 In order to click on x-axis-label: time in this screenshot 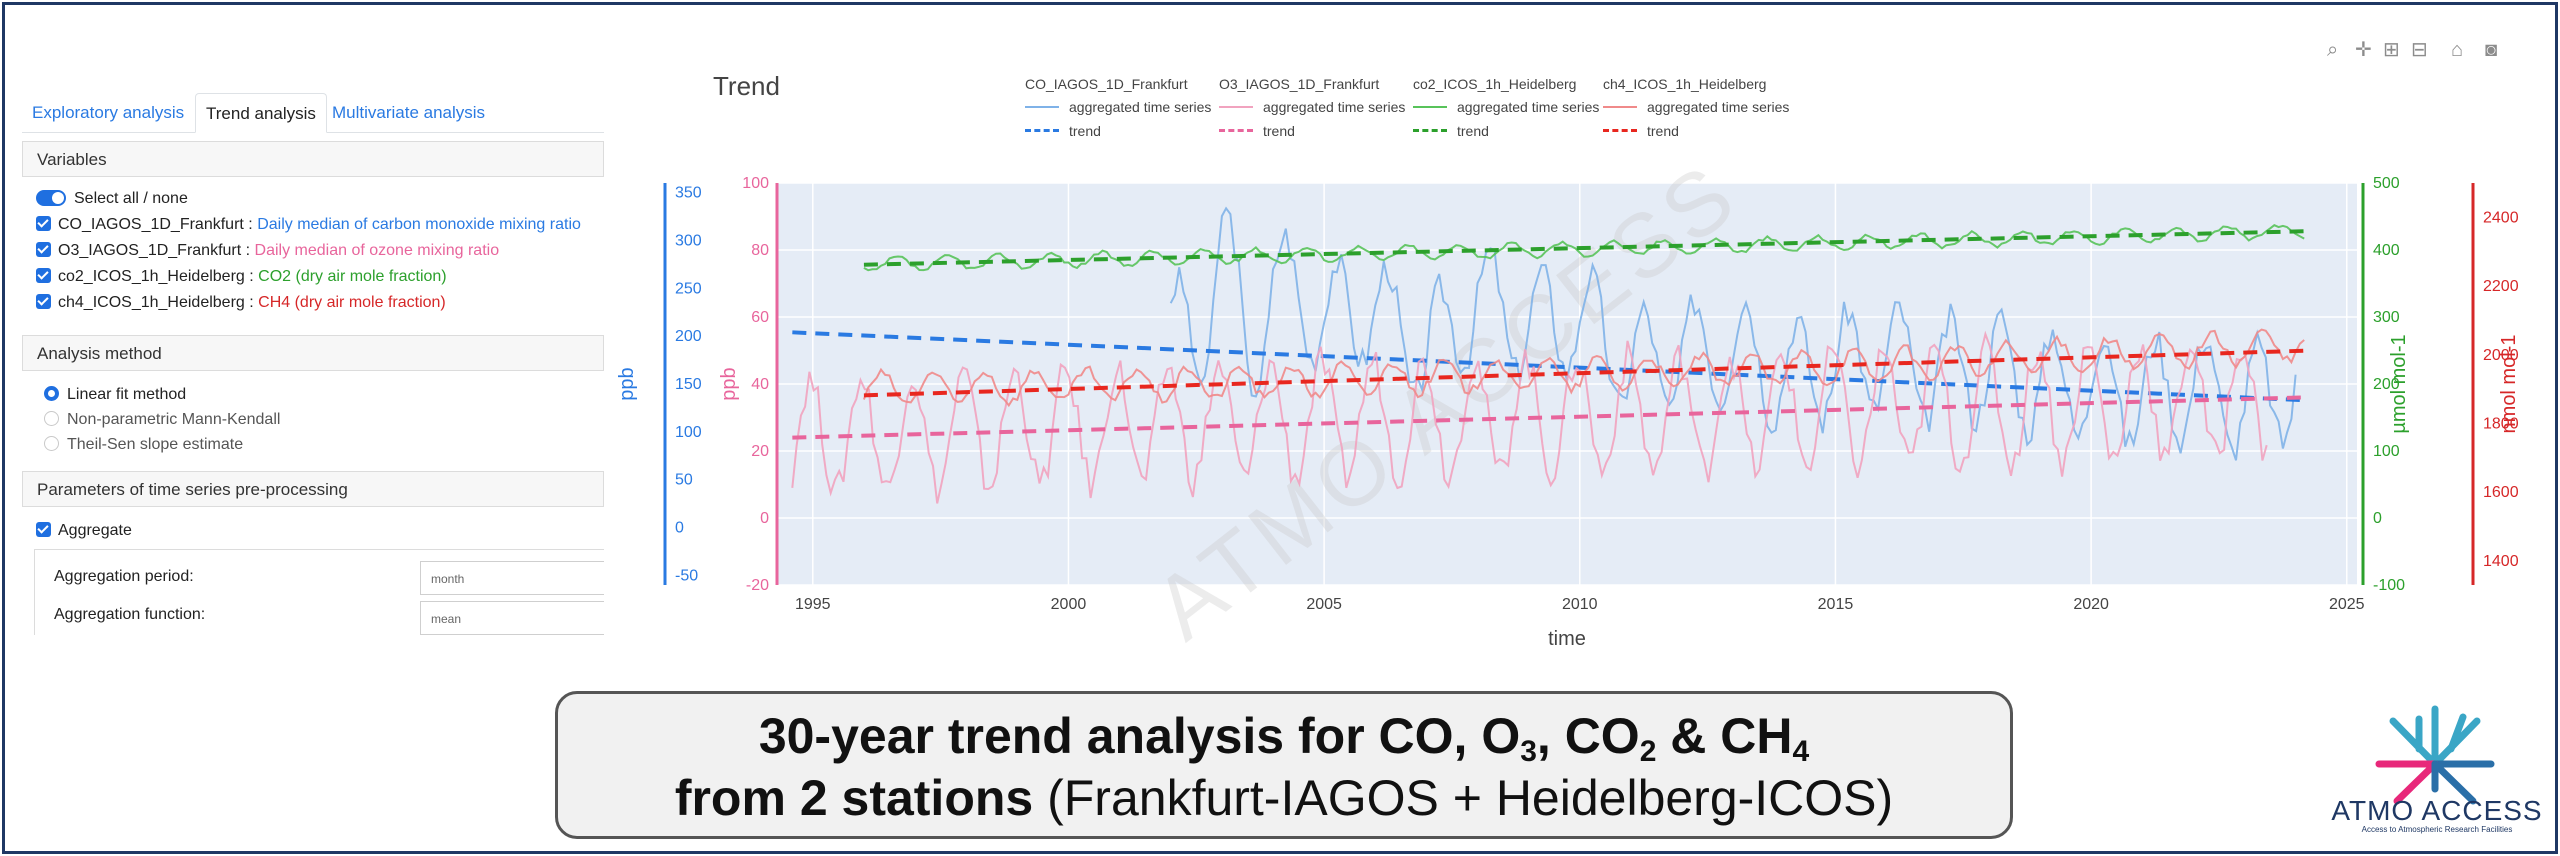, I will do `click(1567, 639)`.